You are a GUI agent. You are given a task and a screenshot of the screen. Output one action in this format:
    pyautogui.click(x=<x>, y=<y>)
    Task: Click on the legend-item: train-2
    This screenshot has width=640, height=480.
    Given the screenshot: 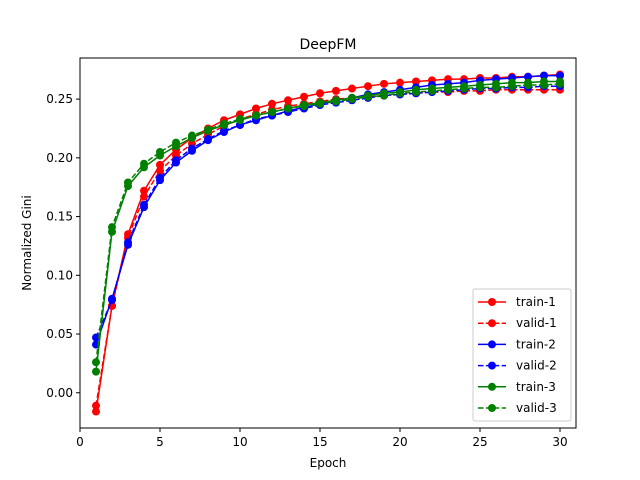 What is the action you would take?
    pyautogui.click(x=517, y=344)
    